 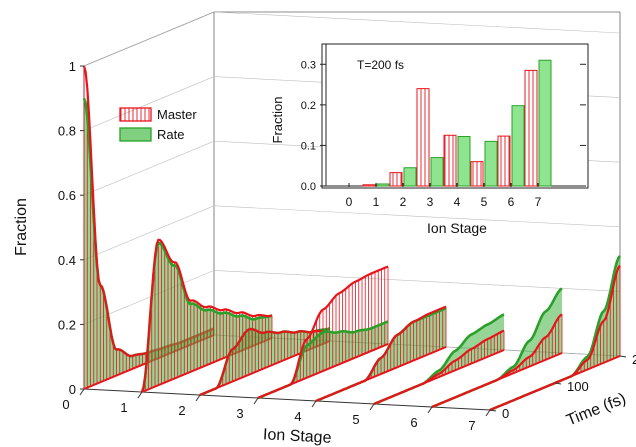 I want to click on inset-x-tick-label: 5, so click(x=484, y=202).